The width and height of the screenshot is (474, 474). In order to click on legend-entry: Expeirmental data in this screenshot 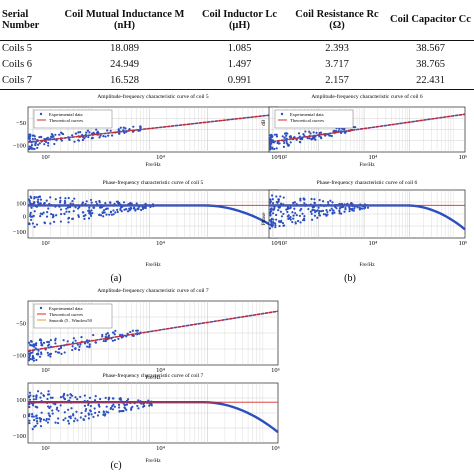, I will do `click(307, 114)`.